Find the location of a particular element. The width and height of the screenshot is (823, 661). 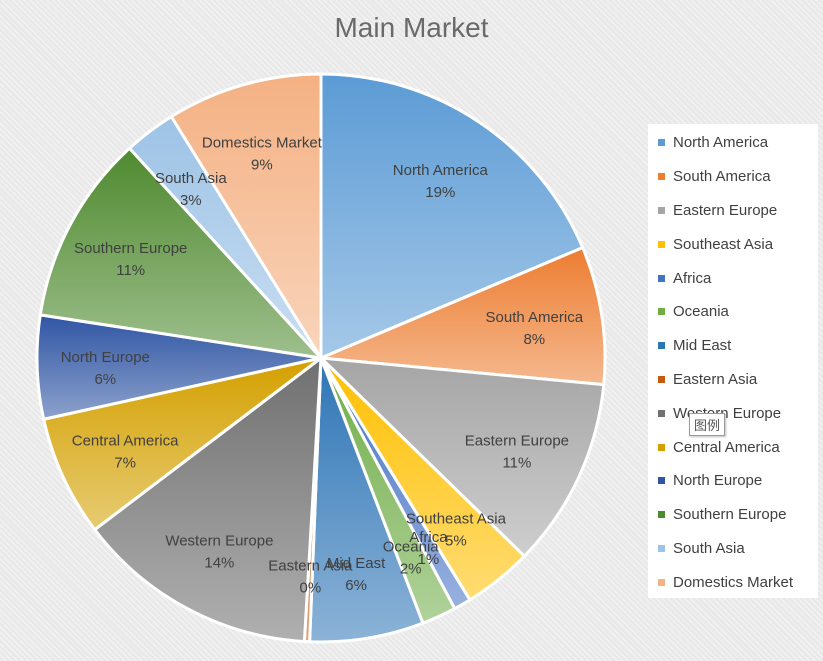

legend-label: South Asia is located at coordinates (709, 548).